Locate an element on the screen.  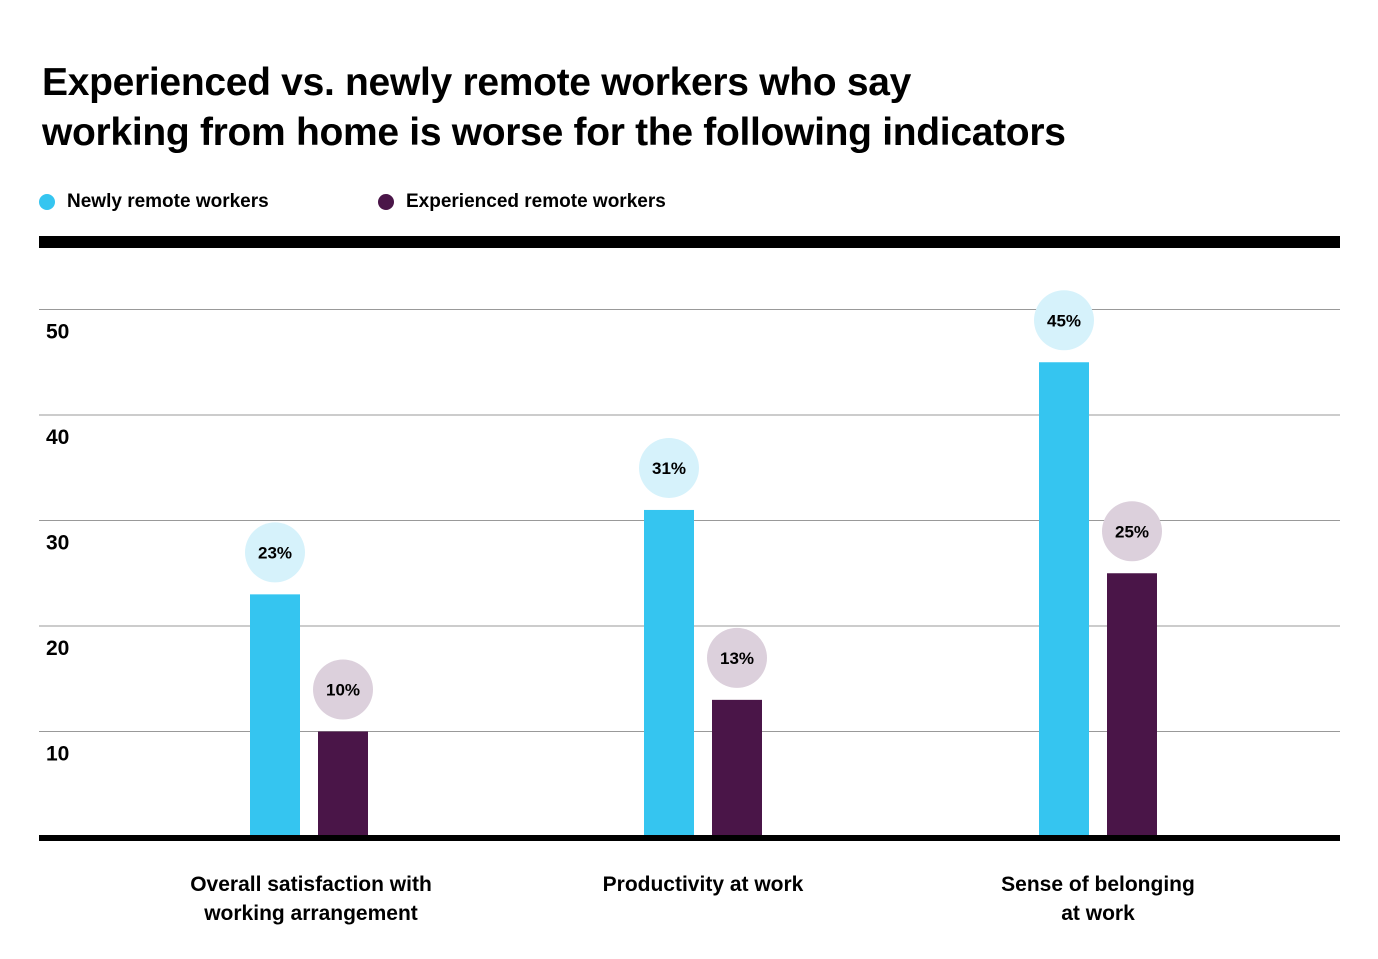
y-tick-label: 10 is located at coordinates (57, 754).